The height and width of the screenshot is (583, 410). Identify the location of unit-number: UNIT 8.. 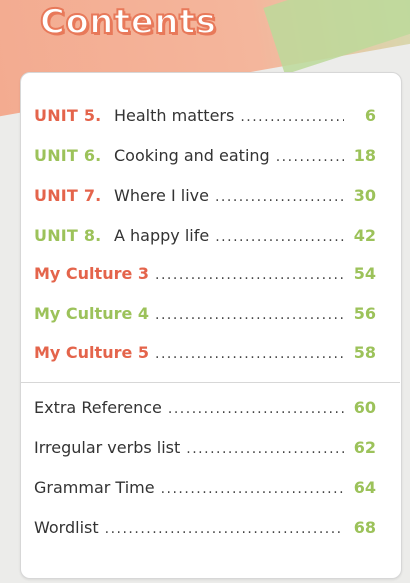
(68, 235).